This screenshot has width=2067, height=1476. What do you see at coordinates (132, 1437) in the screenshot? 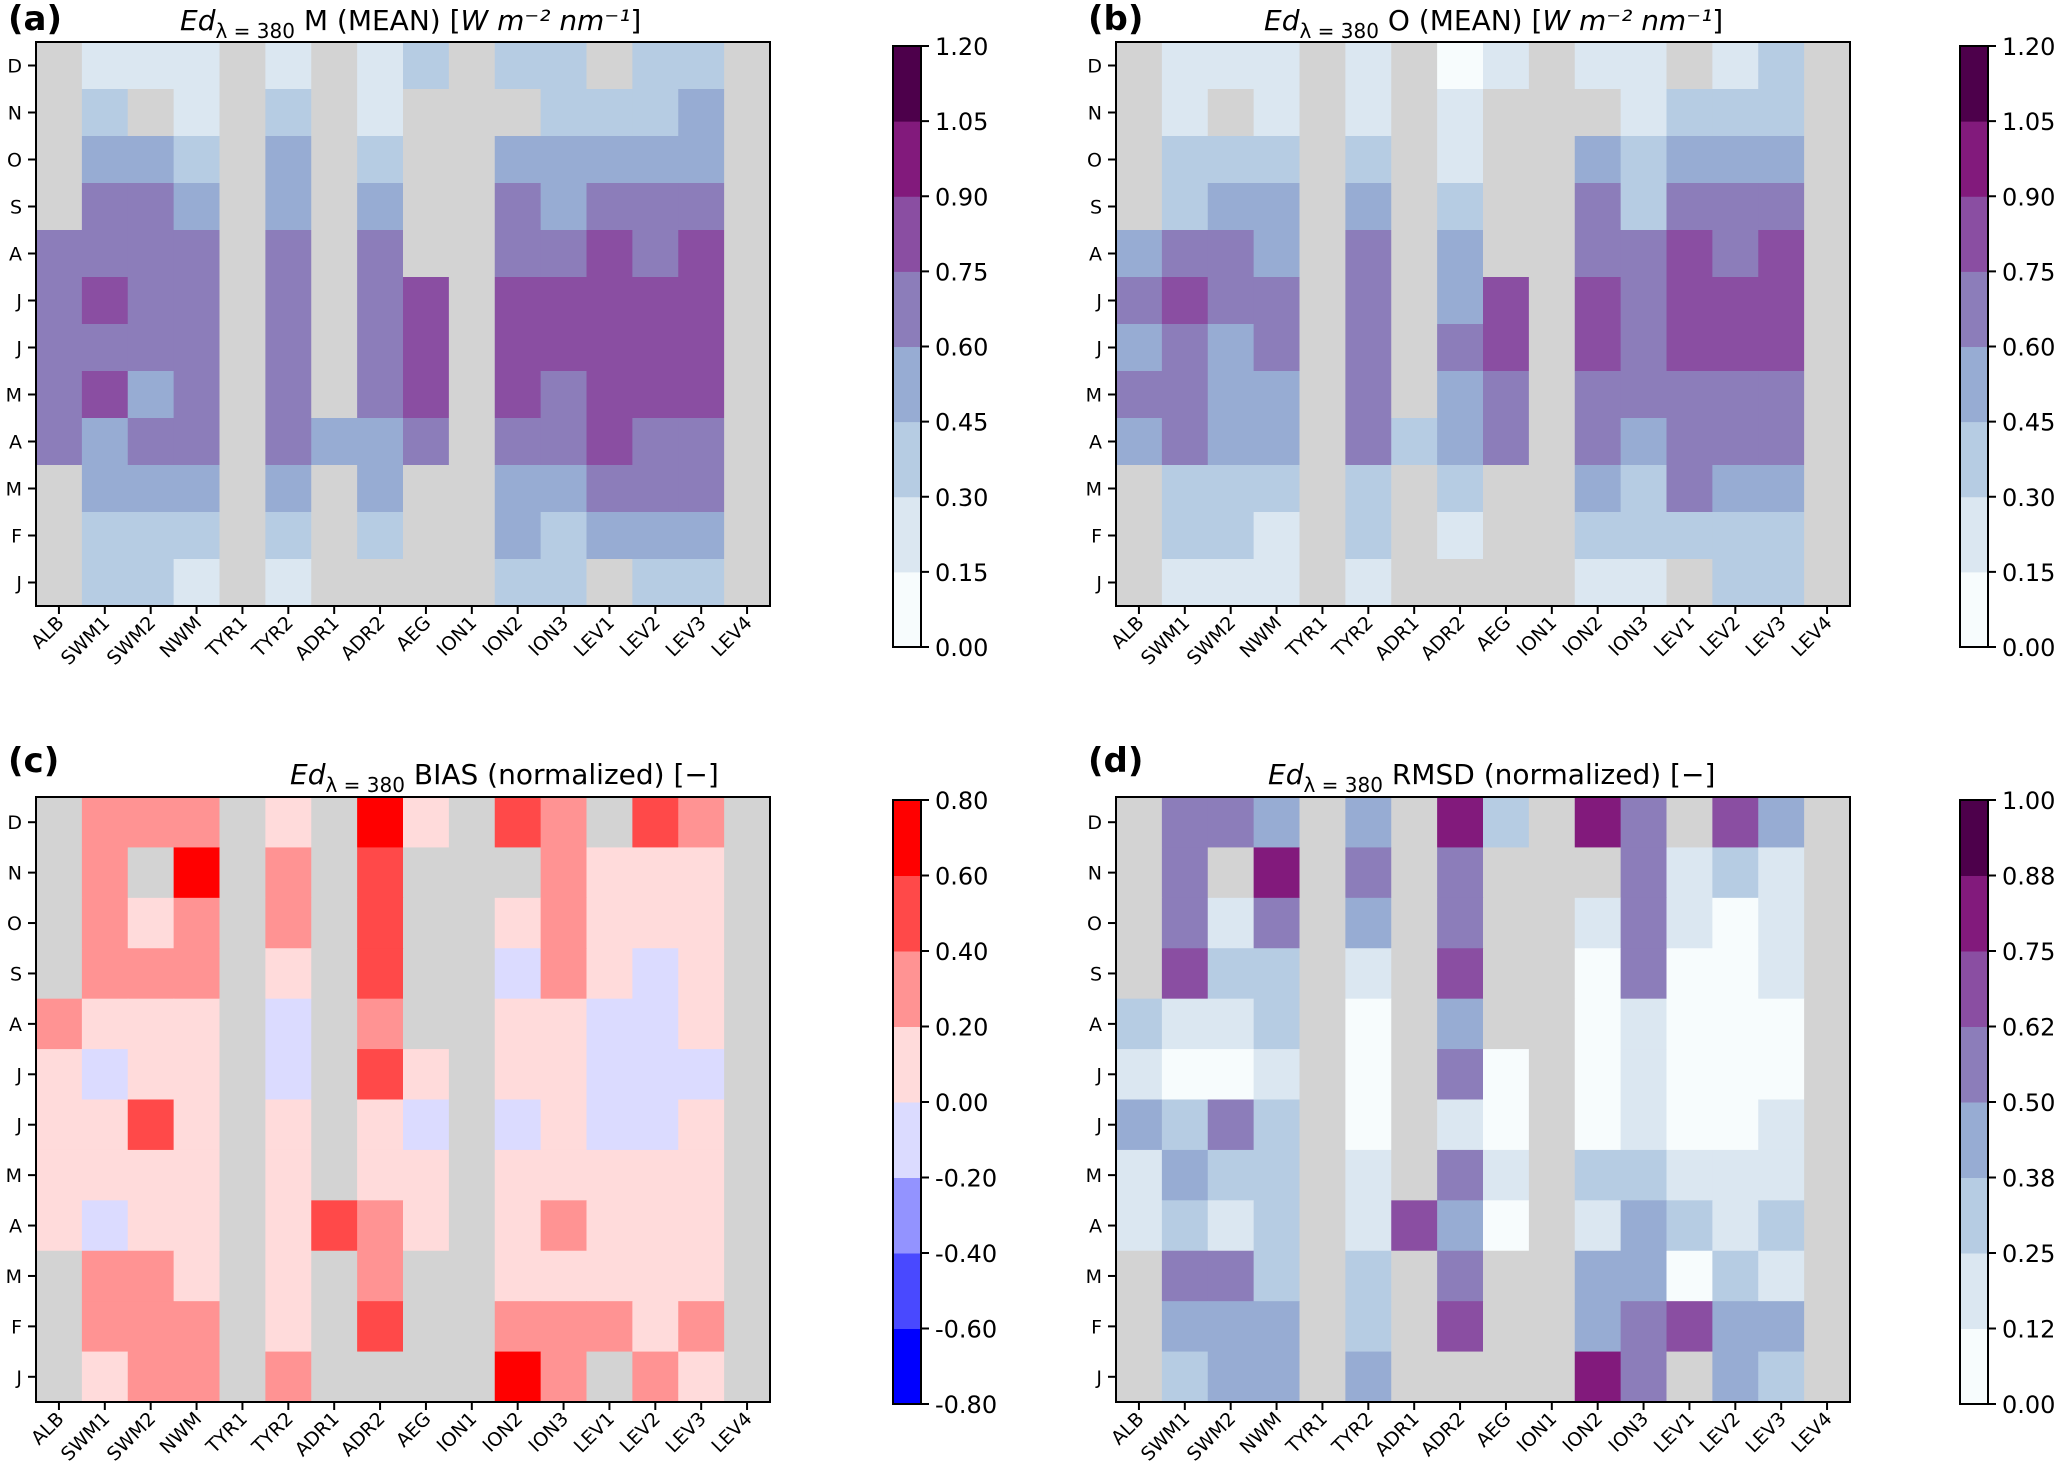
I see `x-tick-label: SWM2` at bounding box center [132, 1437].